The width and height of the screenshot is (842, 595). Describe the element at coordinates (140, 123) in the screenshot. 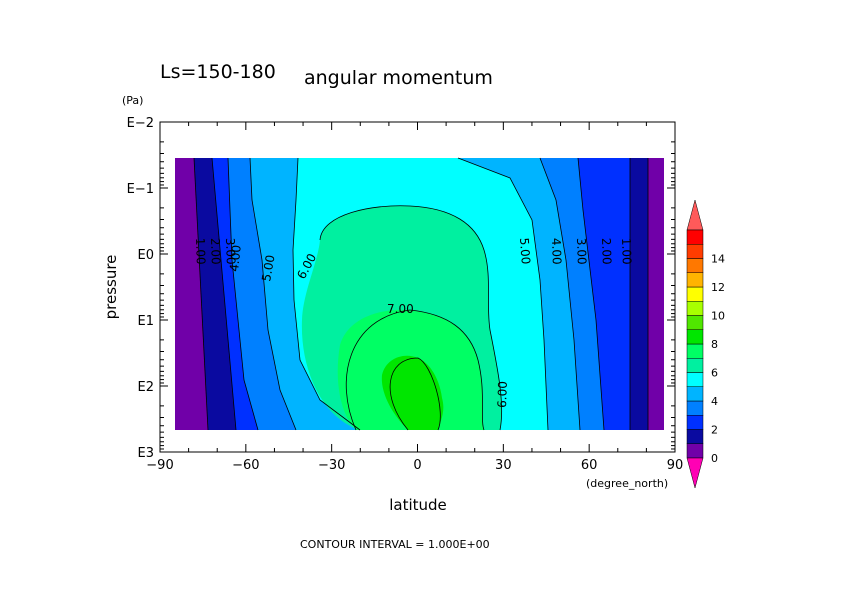

I see `y-tick-label: E−2` at that location.